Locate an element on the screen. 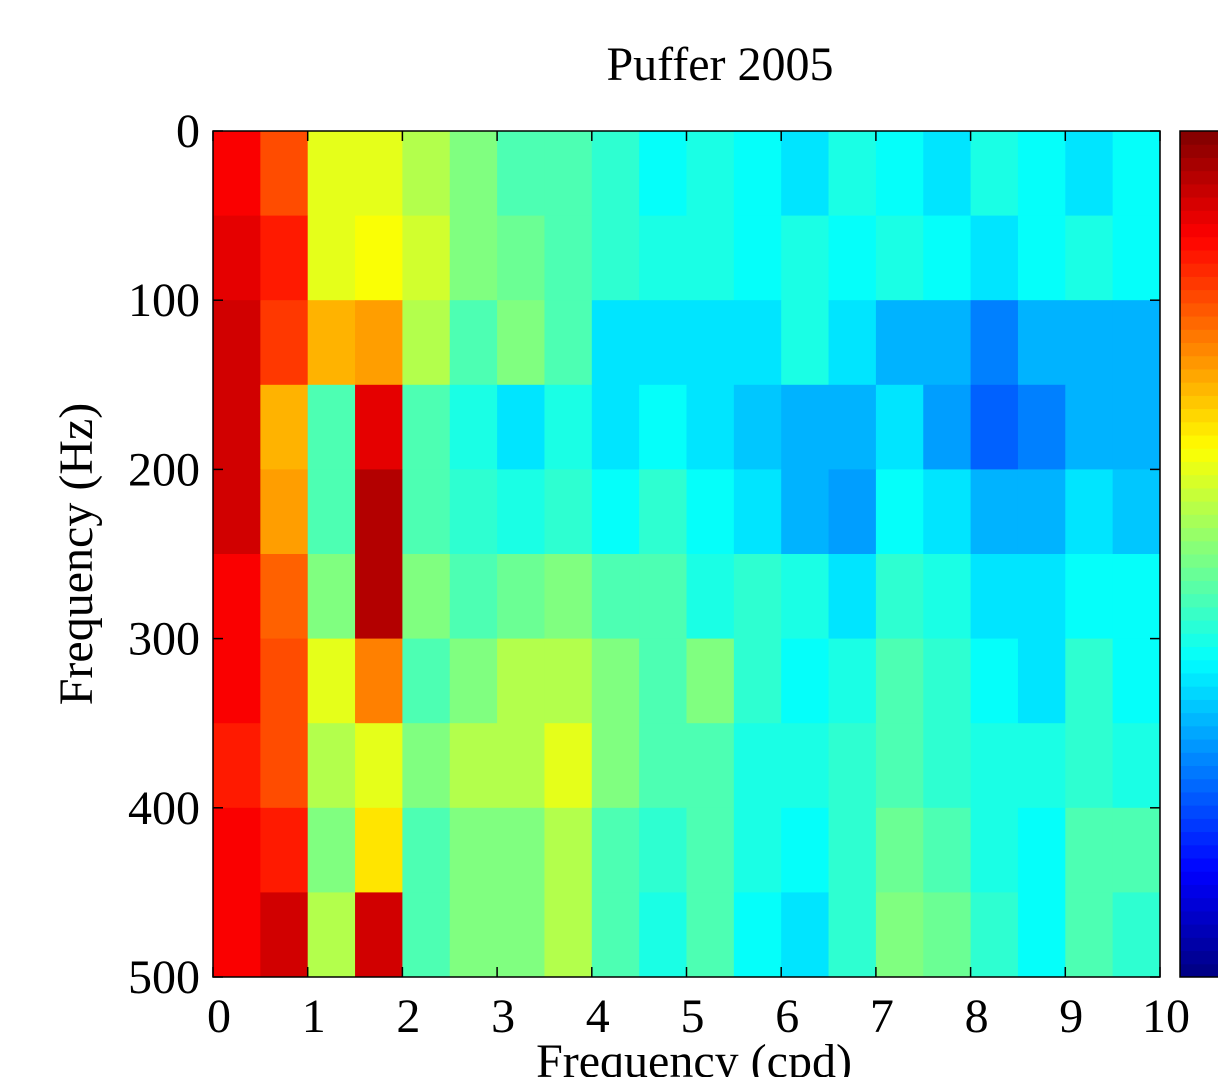  x-axis-label: Frequency (cpd) is located at coordinates (694, 1056).